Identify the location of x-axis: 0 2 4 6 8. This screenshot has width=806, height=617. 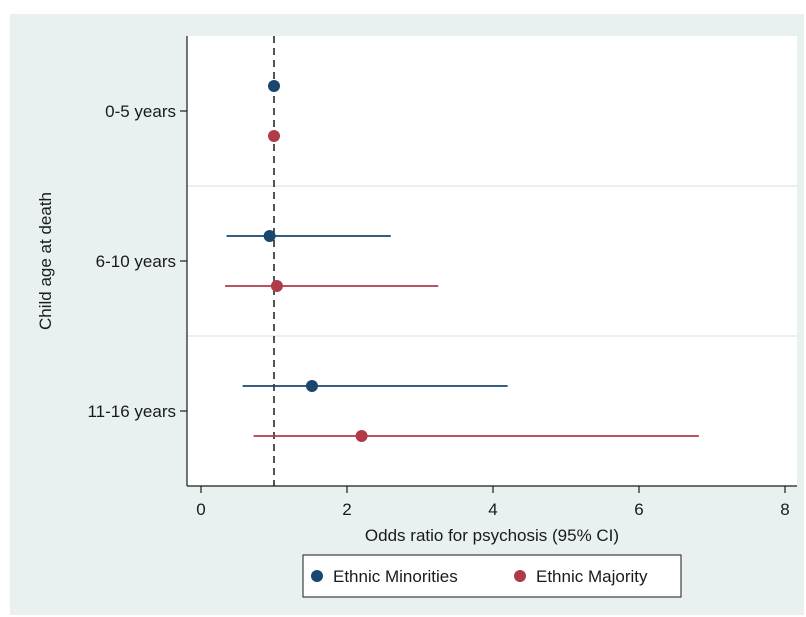
(492, 502).